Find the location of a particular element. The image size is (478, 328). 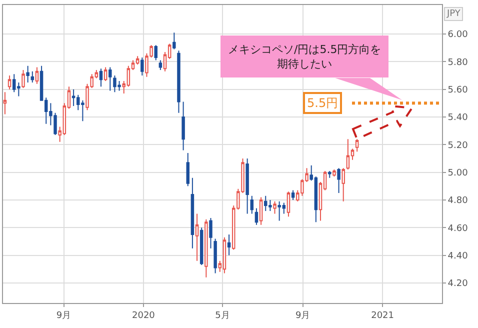

y-axis-title: JPY is located at coordinates (453, 14).